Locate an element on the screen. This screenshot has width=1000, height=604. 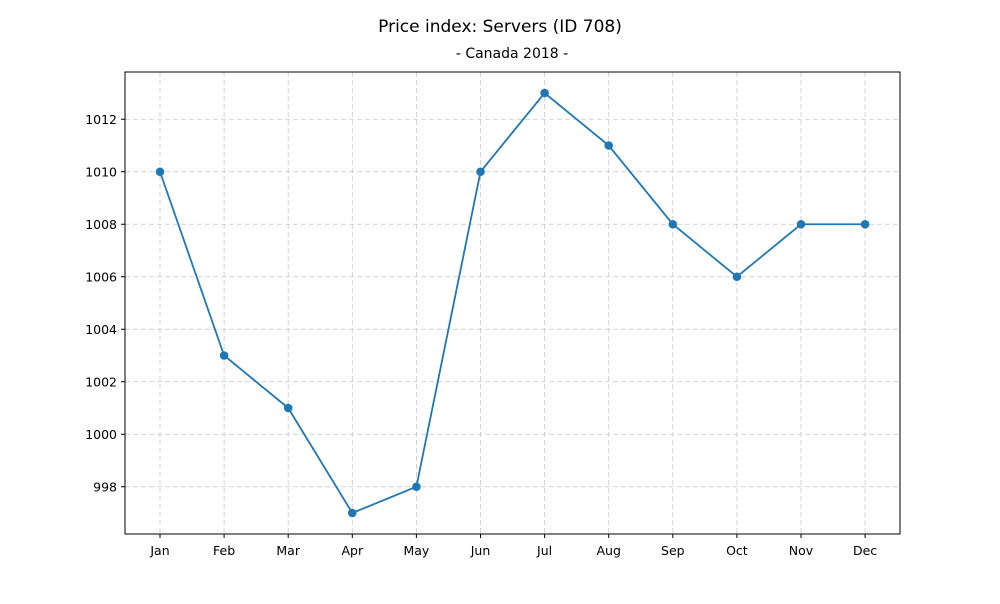
x-tick-label: Dec is located at coordinates (865, 550).